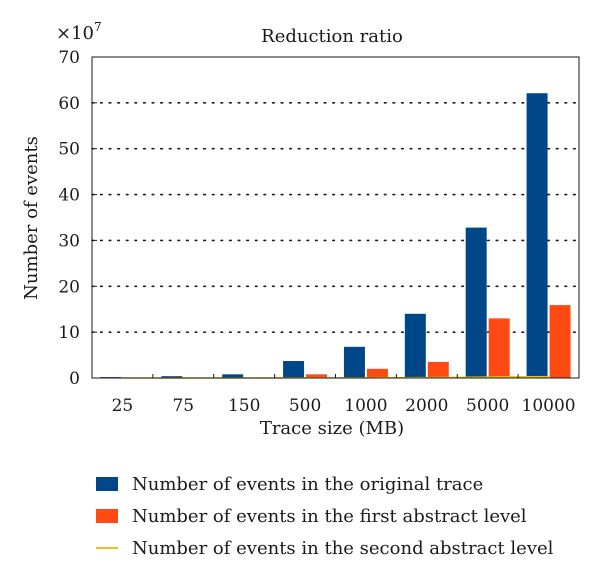  Describe the element at coordinates (305, 406) in the screenshot. I see `x-tick-label: 500` at that location.